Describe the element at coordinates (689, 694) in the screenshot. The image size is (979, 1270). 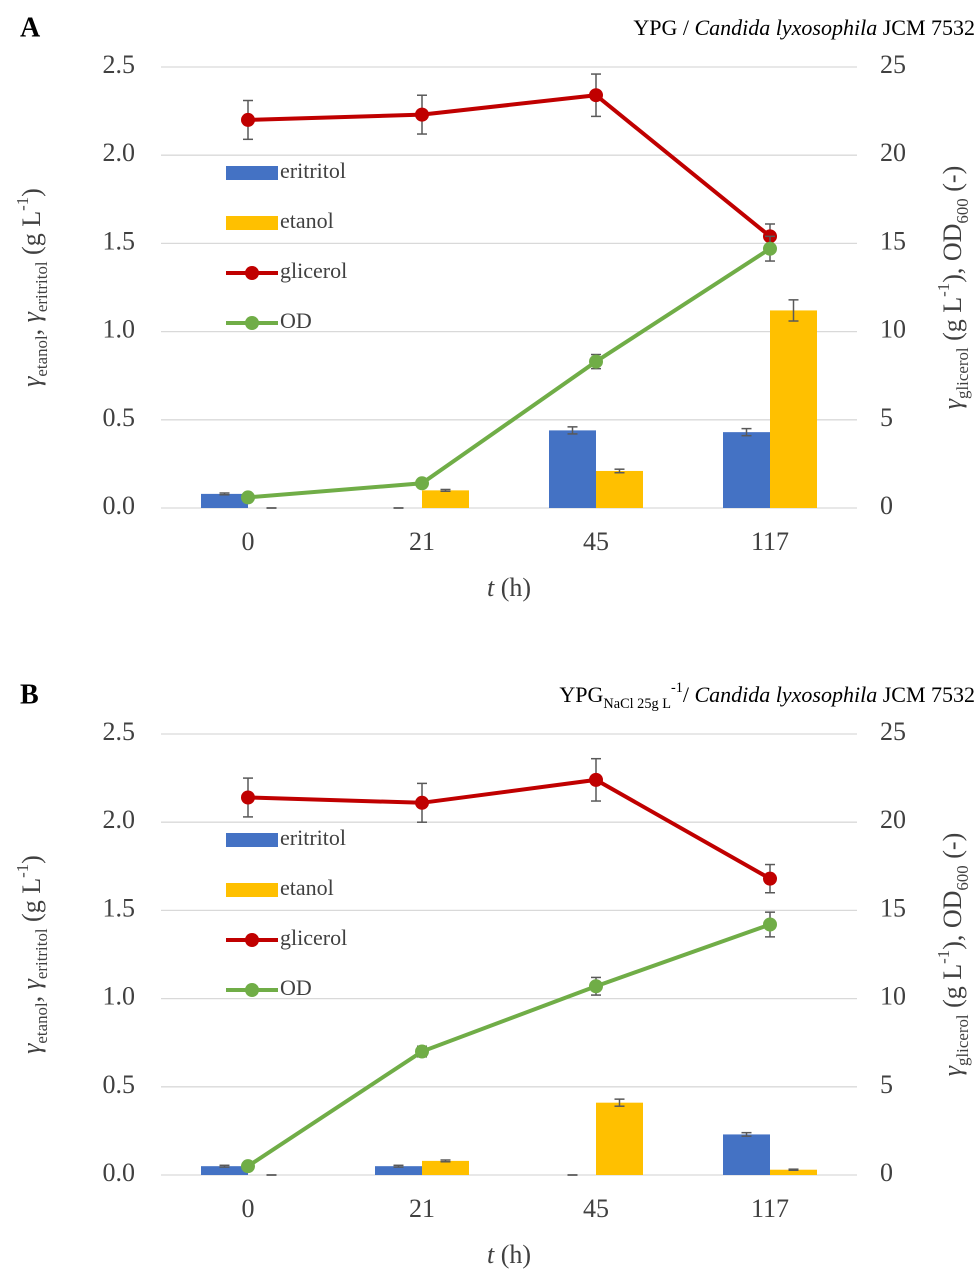
I see `text-part: /` at that location.